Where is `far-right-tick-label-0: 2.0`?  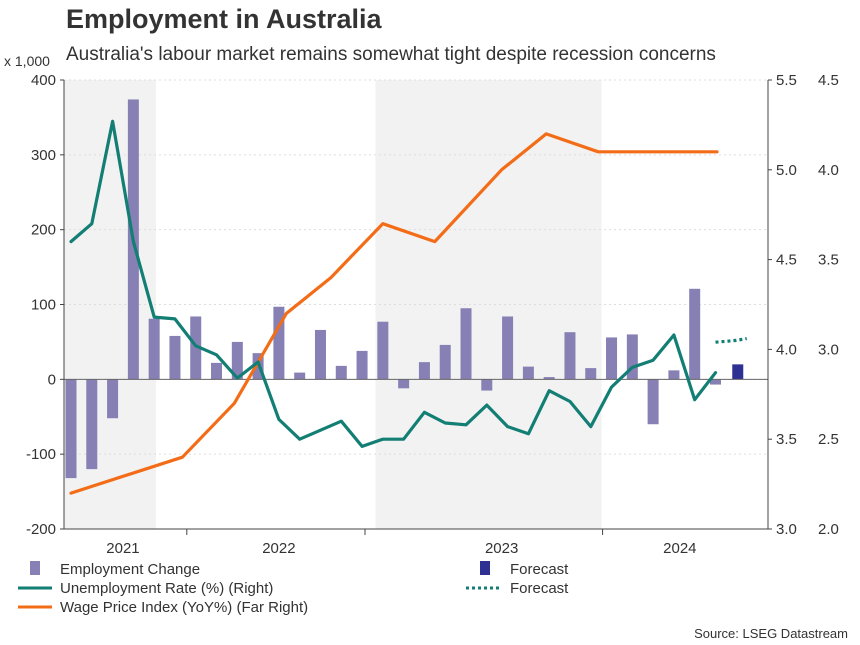 far-right-tick-label-0: 2.0 is located at coordinates (828, 529).